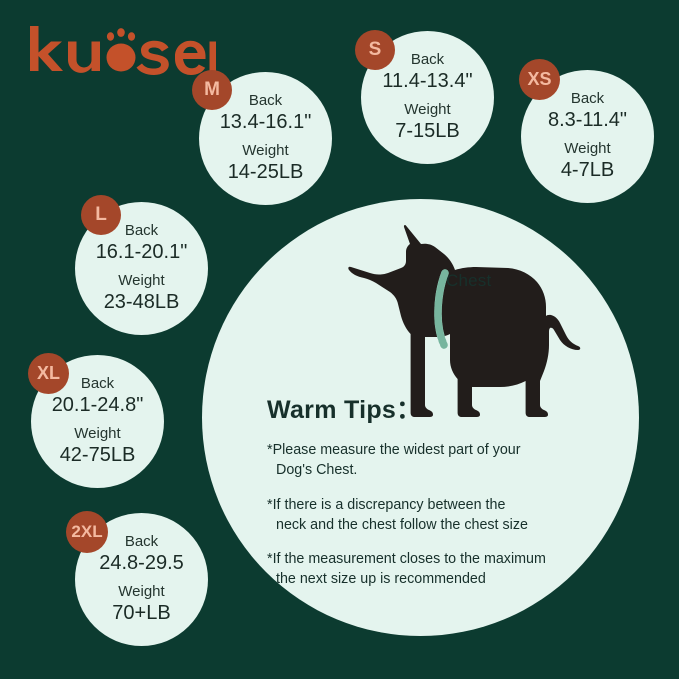 The height and width of the screenshot is (679, 679). Describe the element at coordinates (386, 504) in the screenshot. I see `tip-2-line-1: *If there is a discrepancy between the` at that location.